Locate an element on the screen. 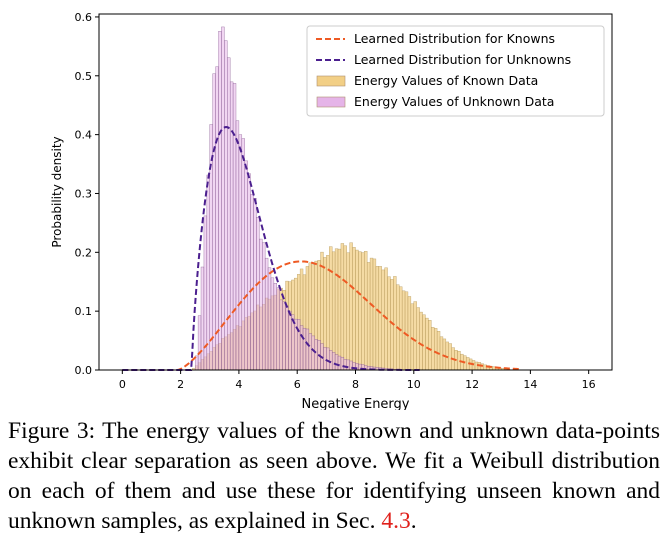  y-tick-label: 0.1 is located at coordinates (84, 311).